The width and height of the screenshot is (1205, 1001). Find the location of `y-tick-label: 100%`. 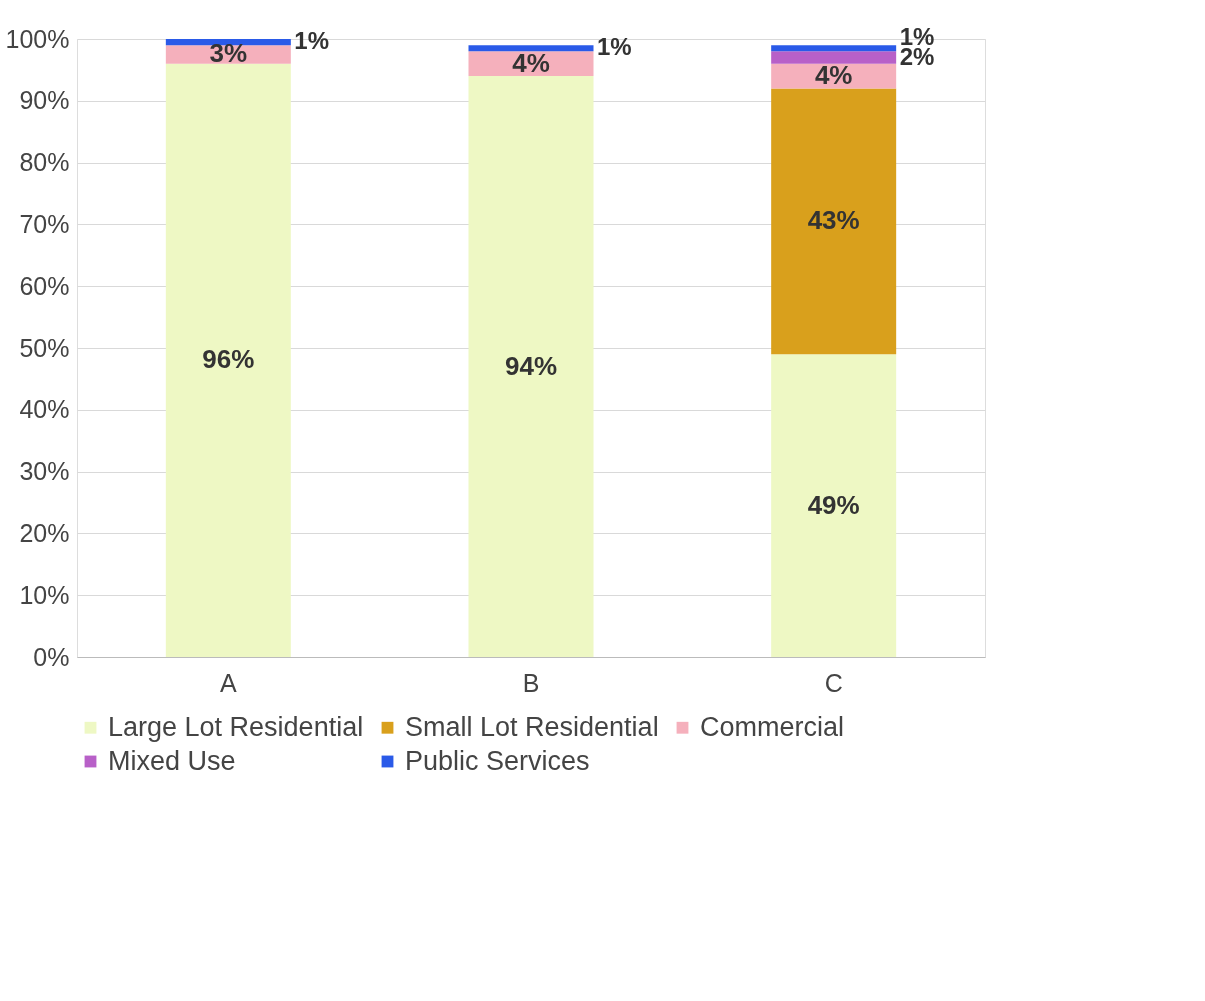

y-tick-label: 100% is located at coordinates (37, 38).